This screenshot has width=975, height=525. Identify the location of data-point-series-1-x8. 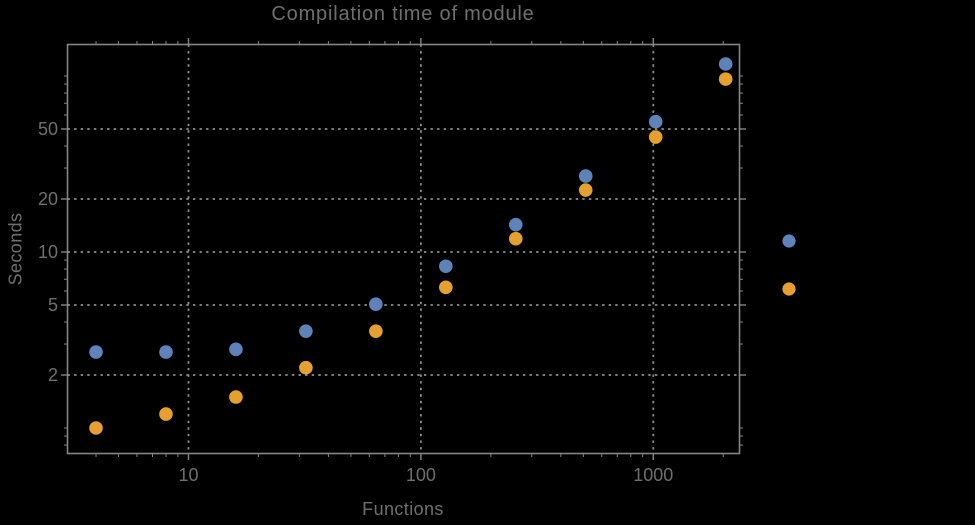
(166, 352).